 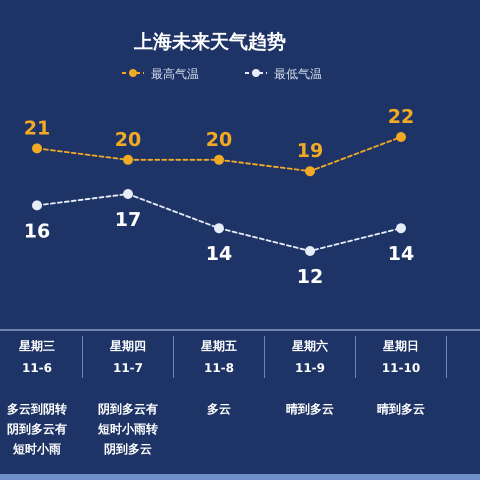 What do you see at coordinates (401, 357) in the screenshot?
I see `x-tick-label: 星期日 11-10` at bounding box center [401, 357].